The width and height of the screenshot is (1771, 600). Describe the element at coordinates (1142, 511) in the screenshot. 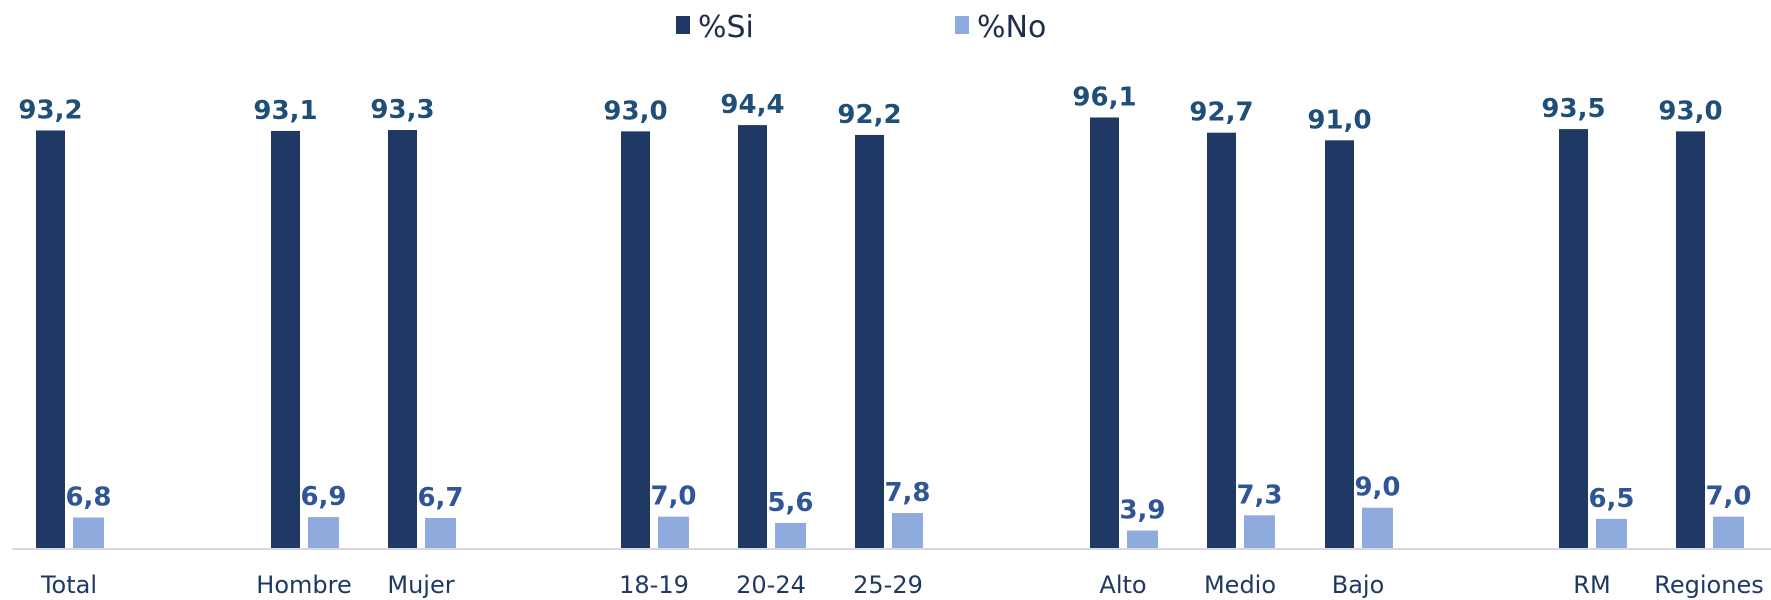

I see `value-label-no-alto: 3,9` at that location.